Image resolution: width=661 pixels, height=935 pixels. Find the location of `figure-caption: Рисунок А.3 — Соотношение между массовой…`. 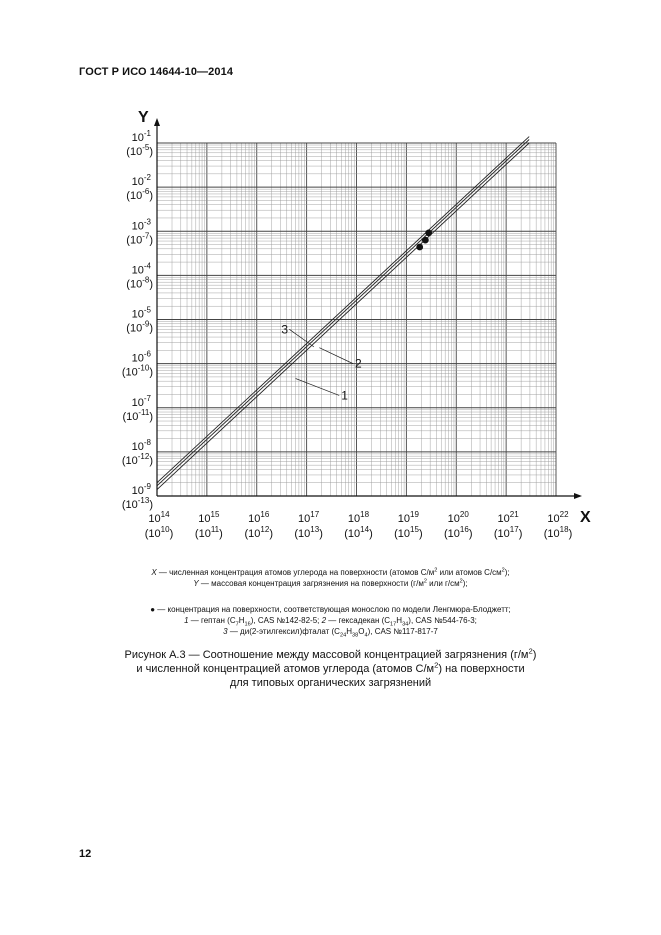

figure-caption: Рисунок А.3 — Соотношение между массовой… is located at coordinates (330, 668).